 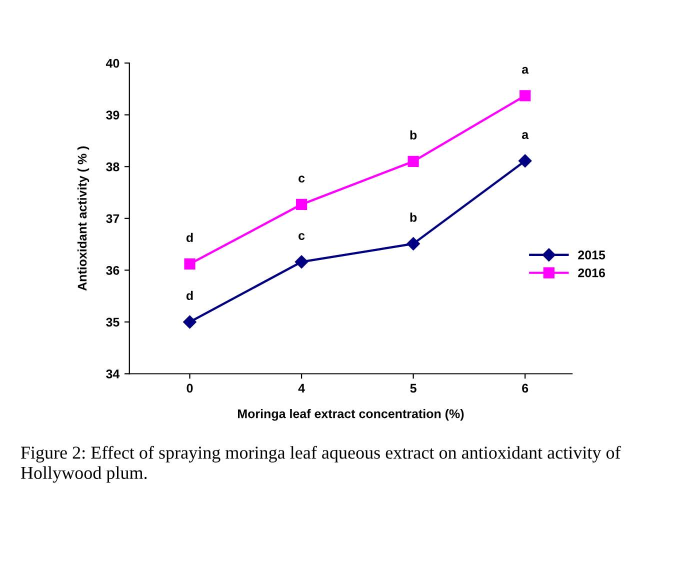 What do you see at coordinates (113, 270) in the screenshot?
I see `y-tick-label: 36` at bounding box center [113, 270].